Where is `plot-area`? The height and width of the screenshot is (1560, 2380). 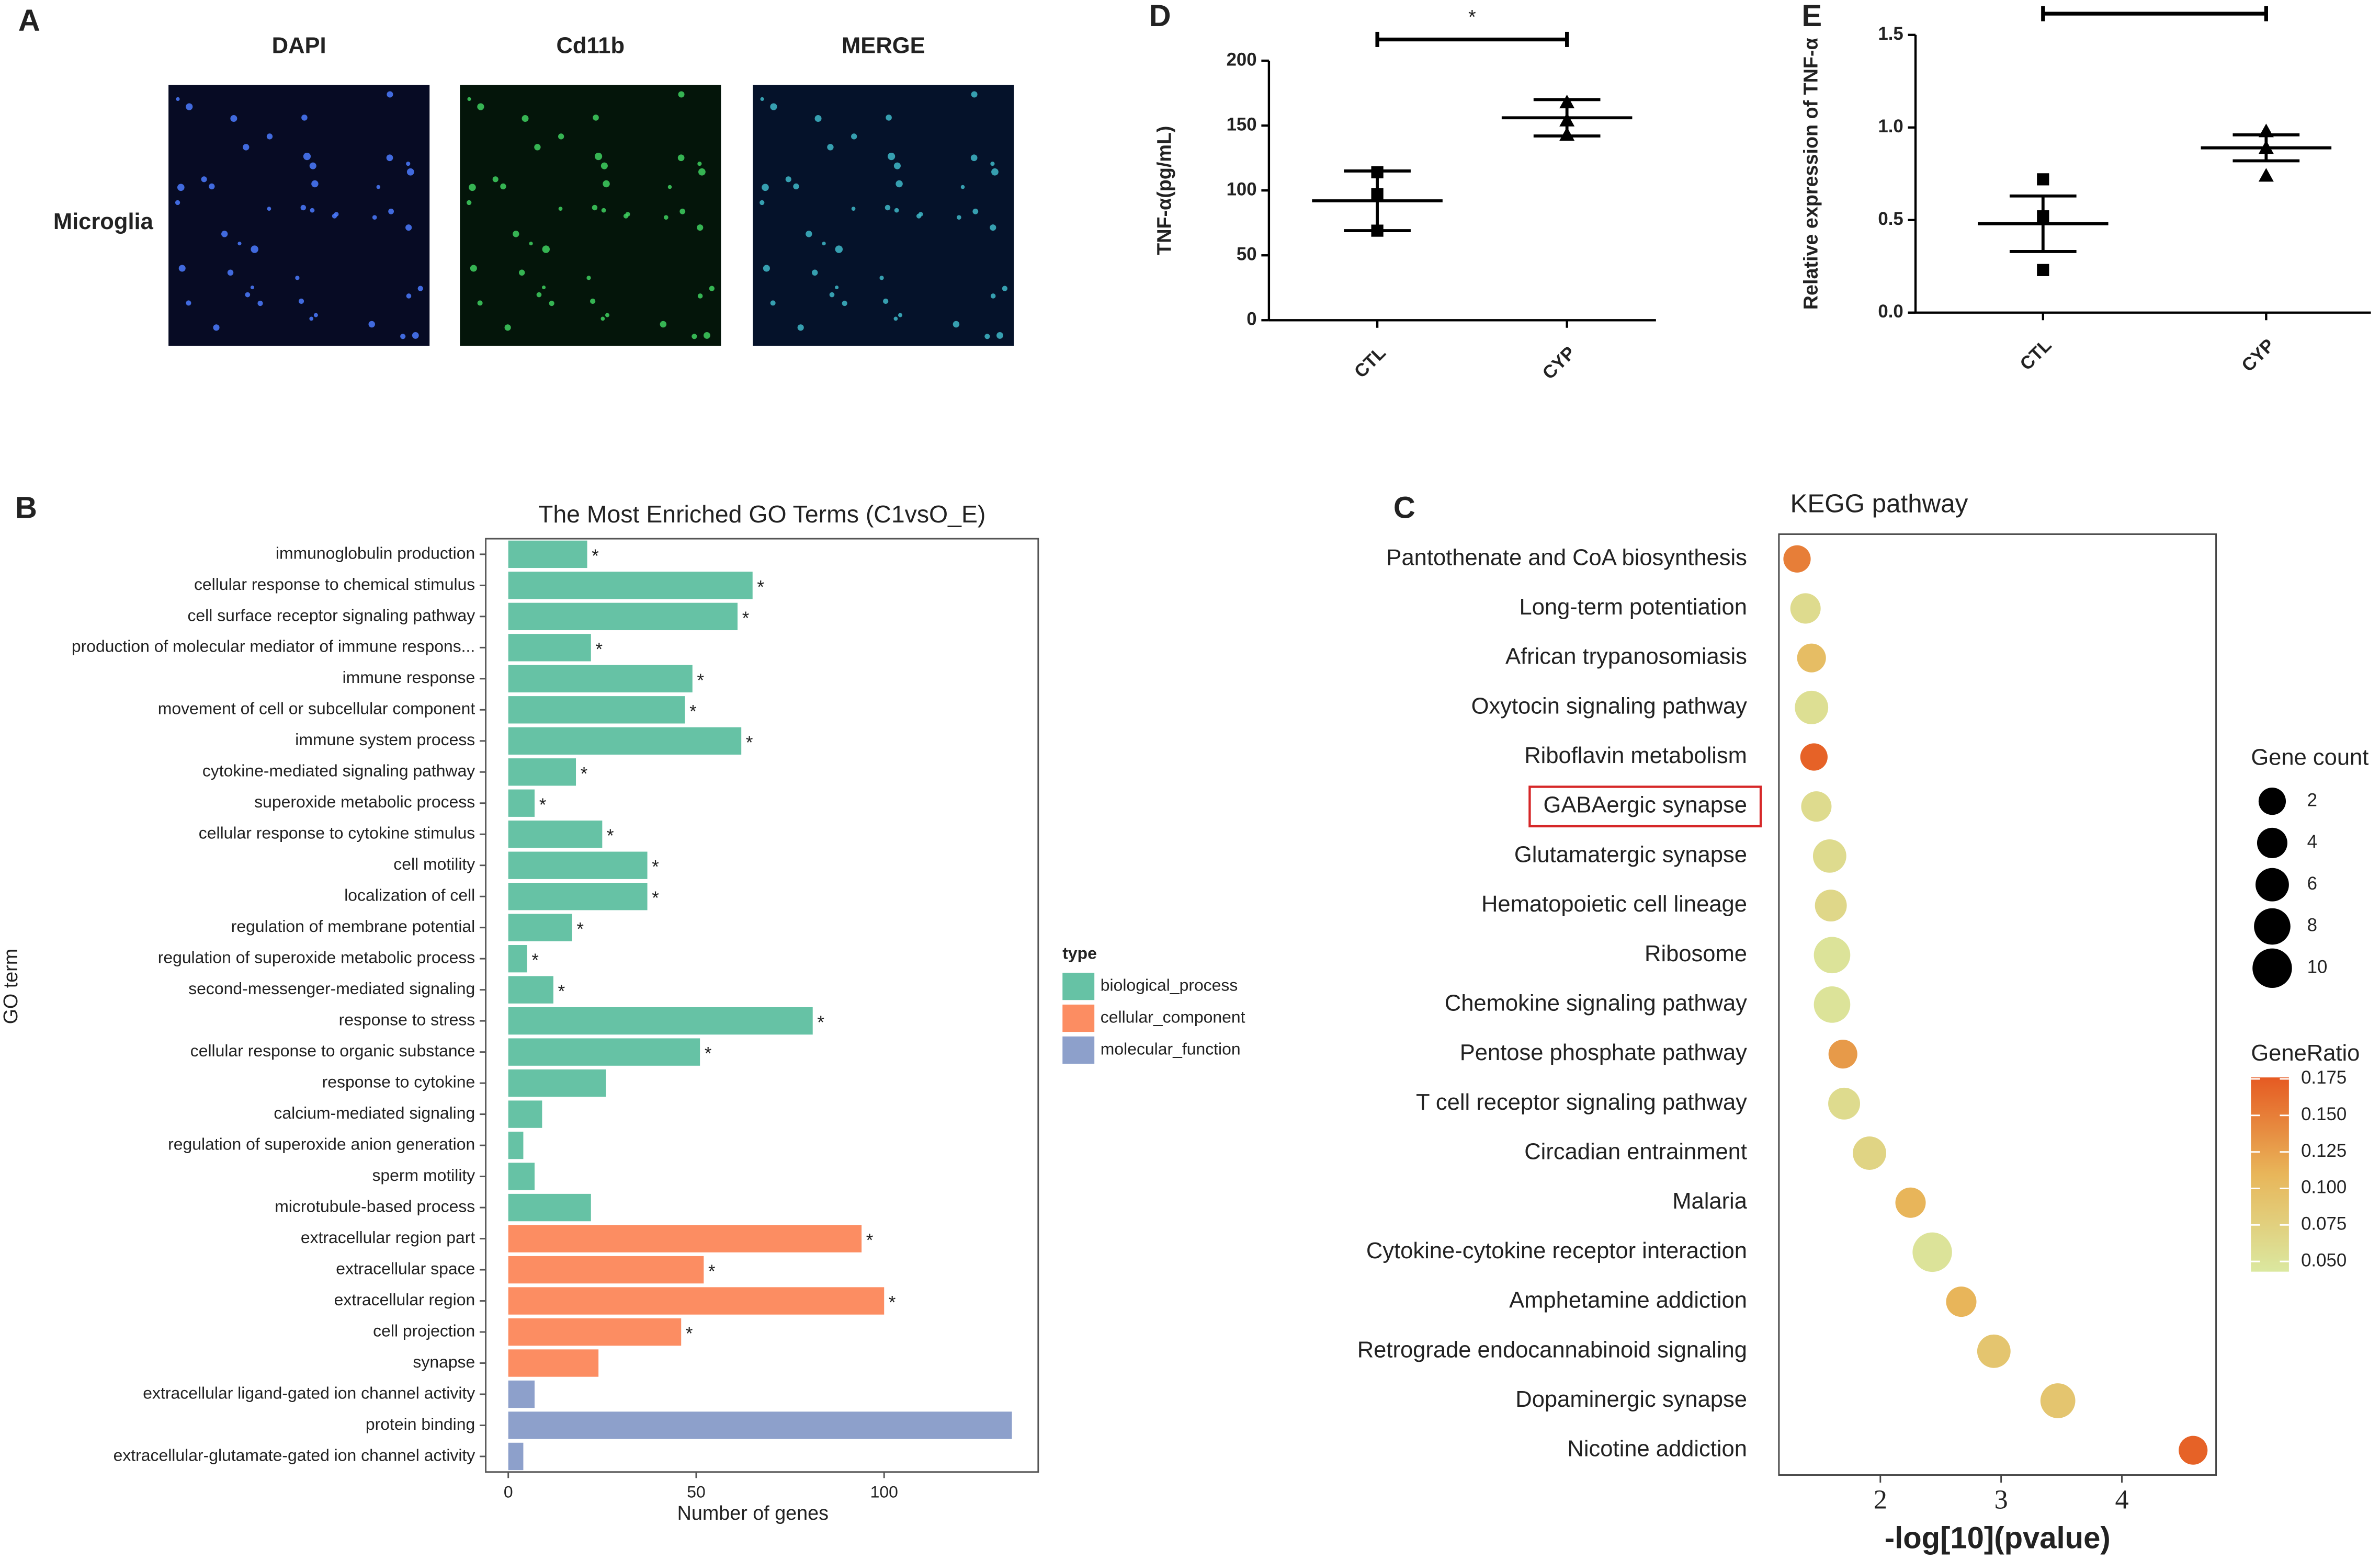 plot-area is located at coordinates (762, 1005).